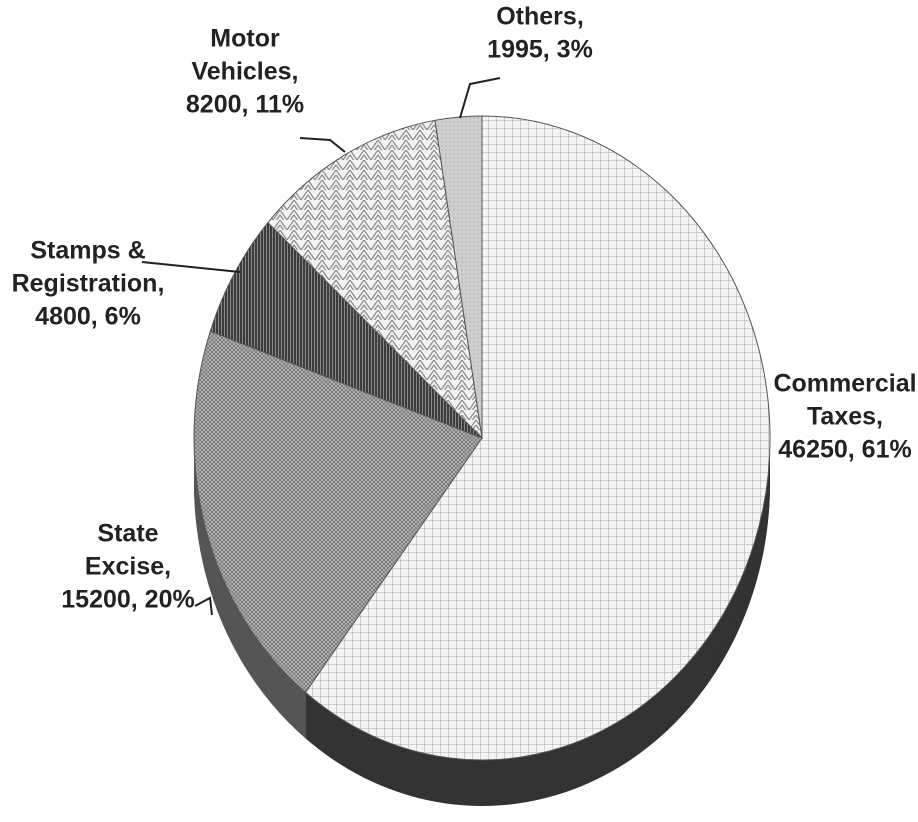  Describe the element at coordinates (128, 567) in the screenshot. I see `slice-label: Excise,` at that location.